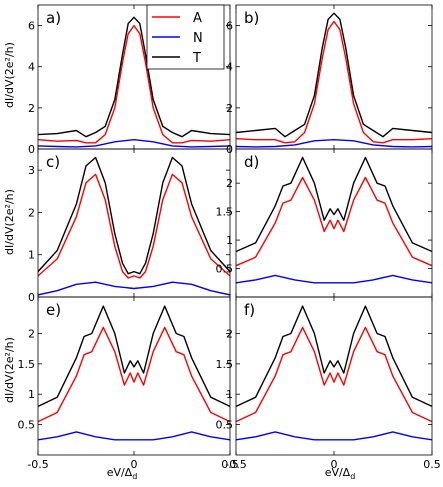  I want to click on panel-a: 0 2 4 6 a), so click(129, 80).